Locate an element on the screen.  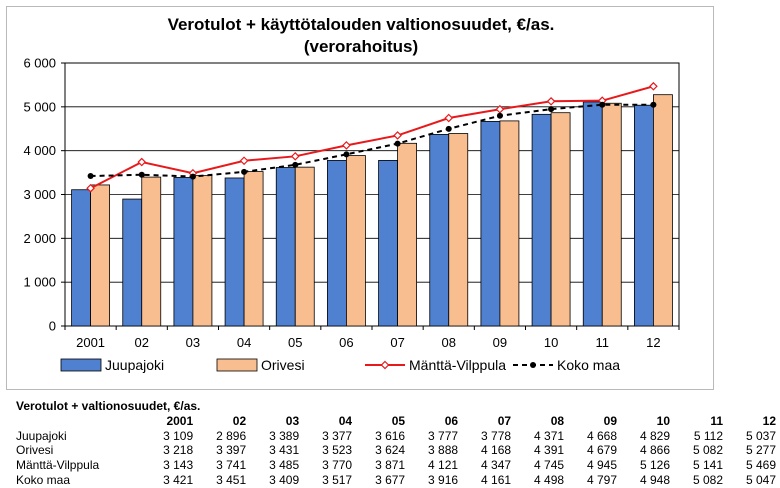
table-cell: 3 409 is located at coordinates (284, 479).